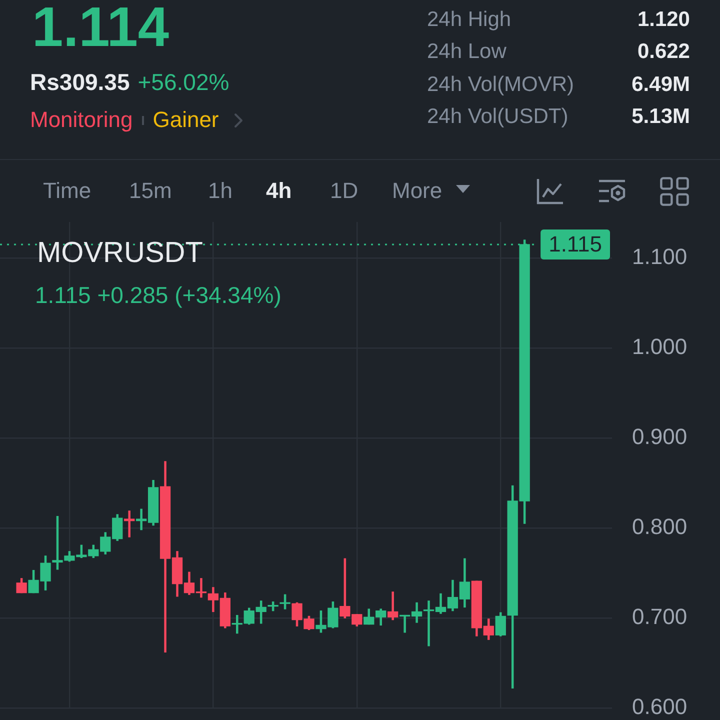 The image size is (720, 720). I want to click on y-tick-label: 1.100, so click(660, 257).